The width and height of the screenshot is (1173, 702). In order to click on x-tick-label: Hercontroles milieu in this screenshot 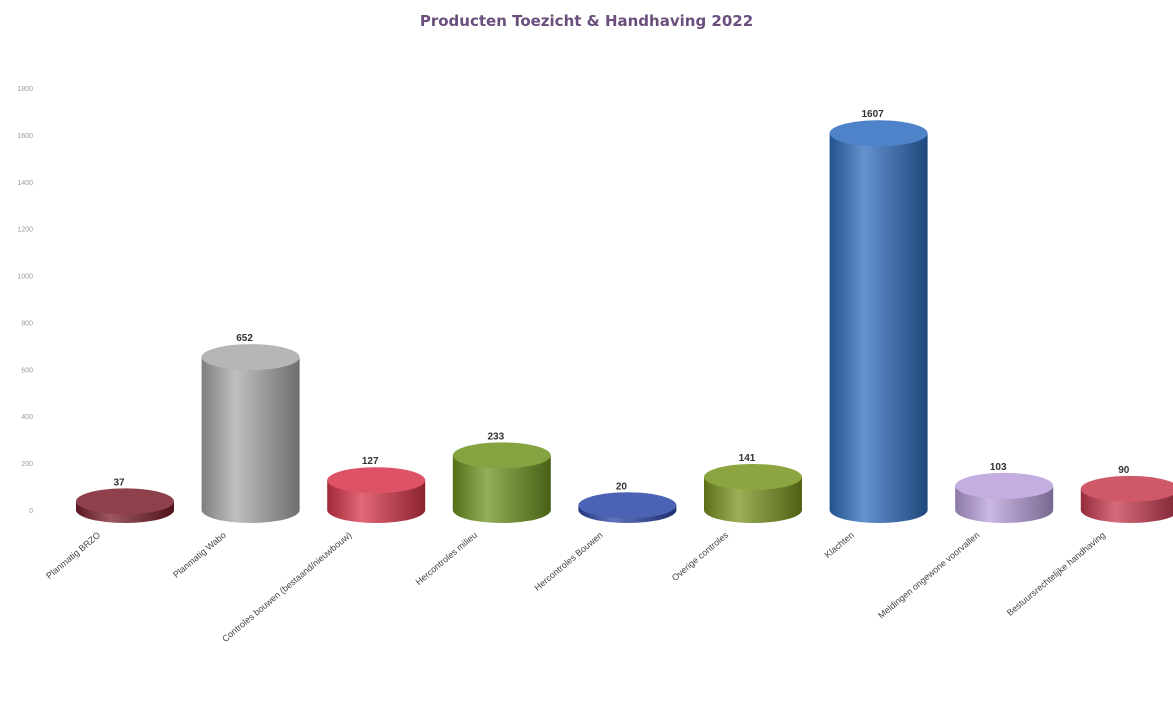, I will do `click(446, 558)`.